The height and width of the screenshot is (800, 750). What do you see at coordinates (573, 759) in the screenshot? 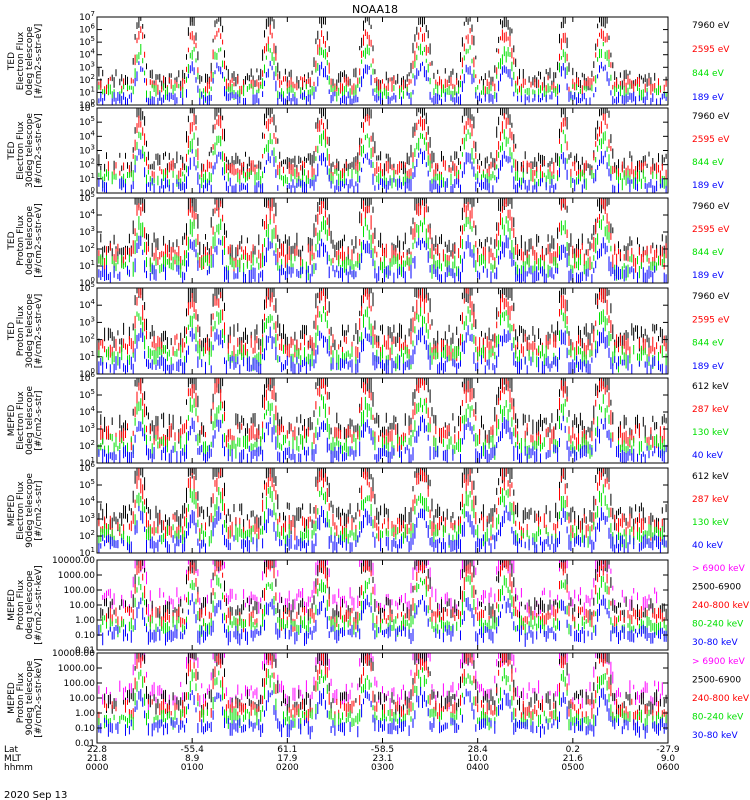
I see `x-tick-label-mlt: 21.6` at bounding box center [573, 759].